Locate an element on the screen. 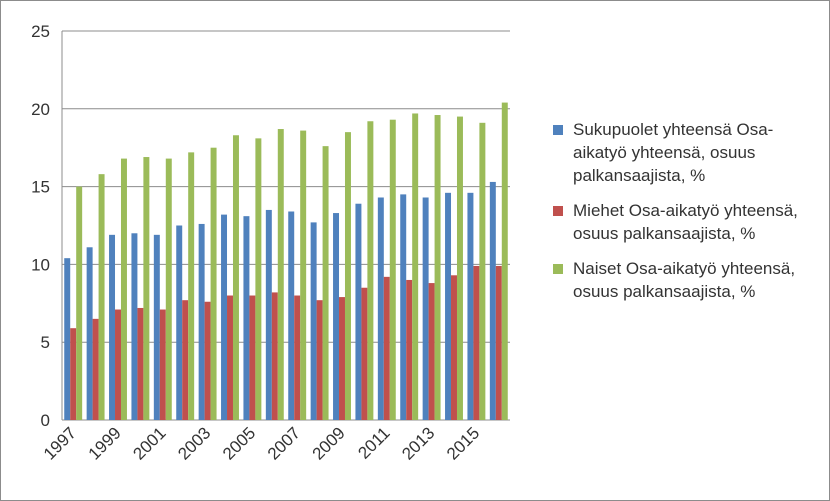  y-tick-label: 5 is located at coordinates (45, 342).